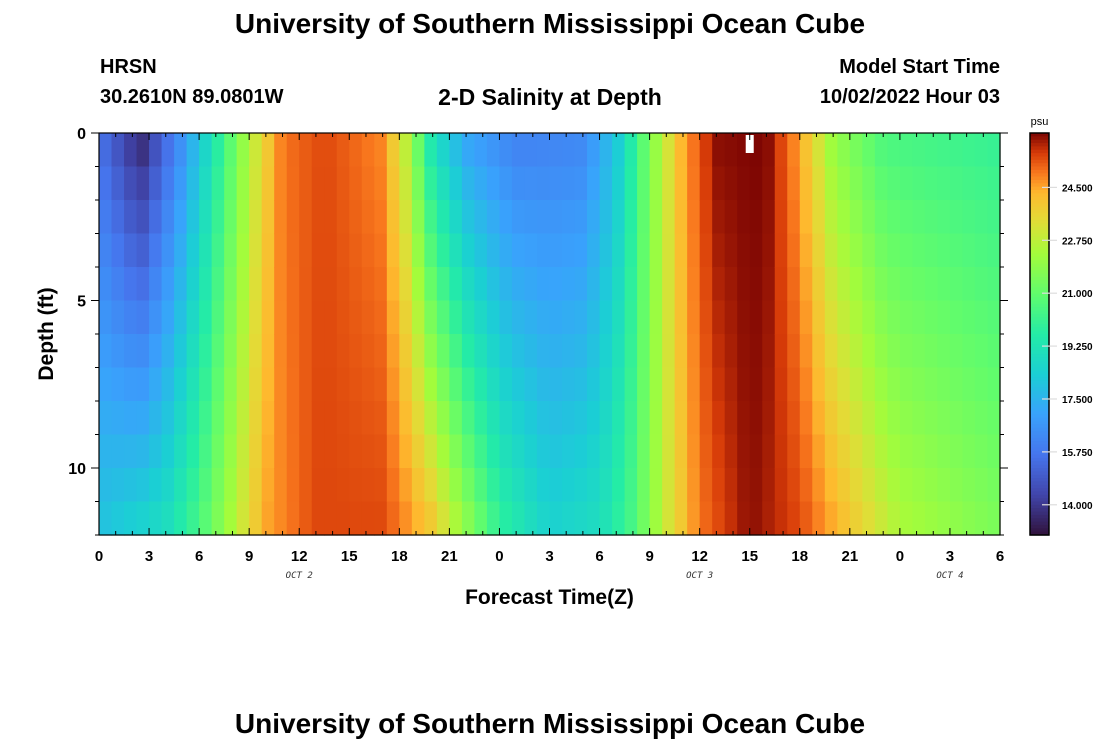  What do you see at coordinates (1077, 188) in the screenshot?
I see `colorbar-tick-label: 24.500` at bounding box center [1077, 188].